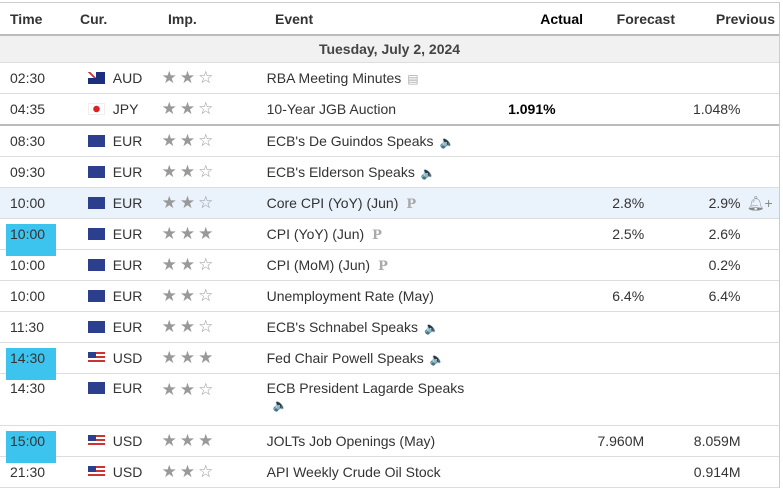 Image resolution: width=783 pixels, height=493 pixels. Describe the element at coordinates (26, 18) in the screenshot. I see `header-time: Time` at that location.